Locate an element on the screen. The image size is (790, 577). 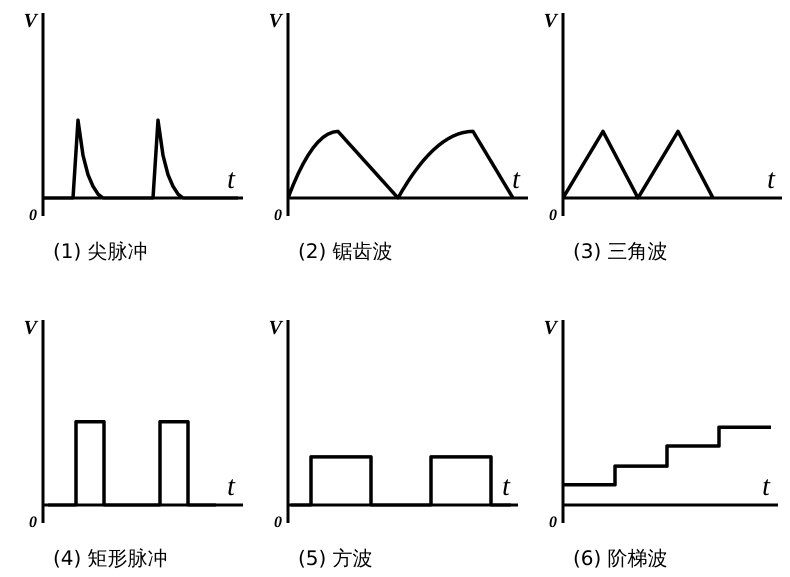
text: (6) 阶梯波 is located at coordinates (620, 558).